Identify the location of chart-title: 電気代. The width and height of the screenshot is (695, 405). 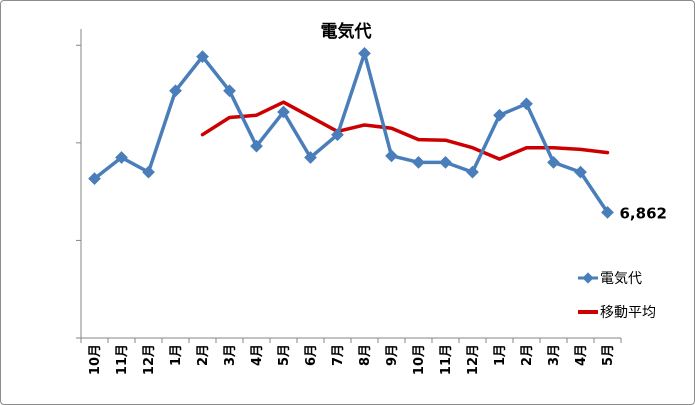
(346, 31).